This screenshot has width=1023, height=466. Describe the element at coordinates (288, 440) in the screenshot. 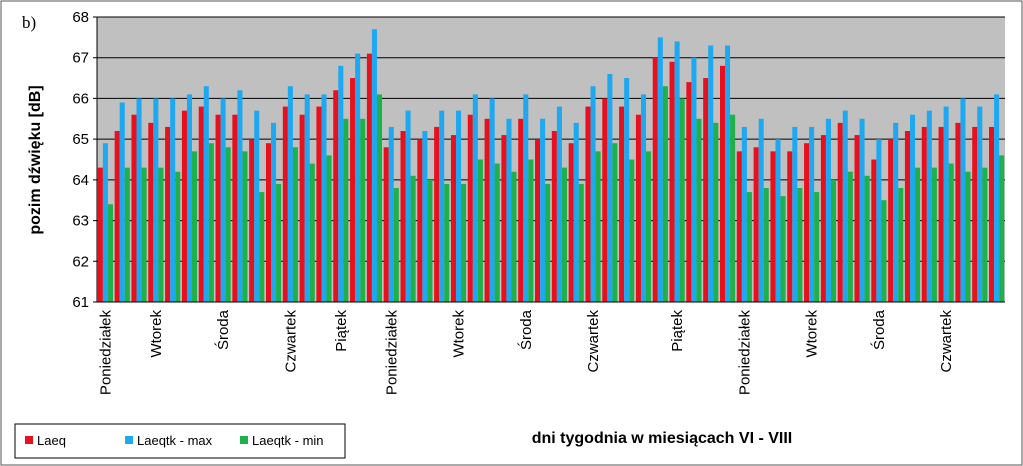

I see `legend-label: Laeqtk - min` at that location.